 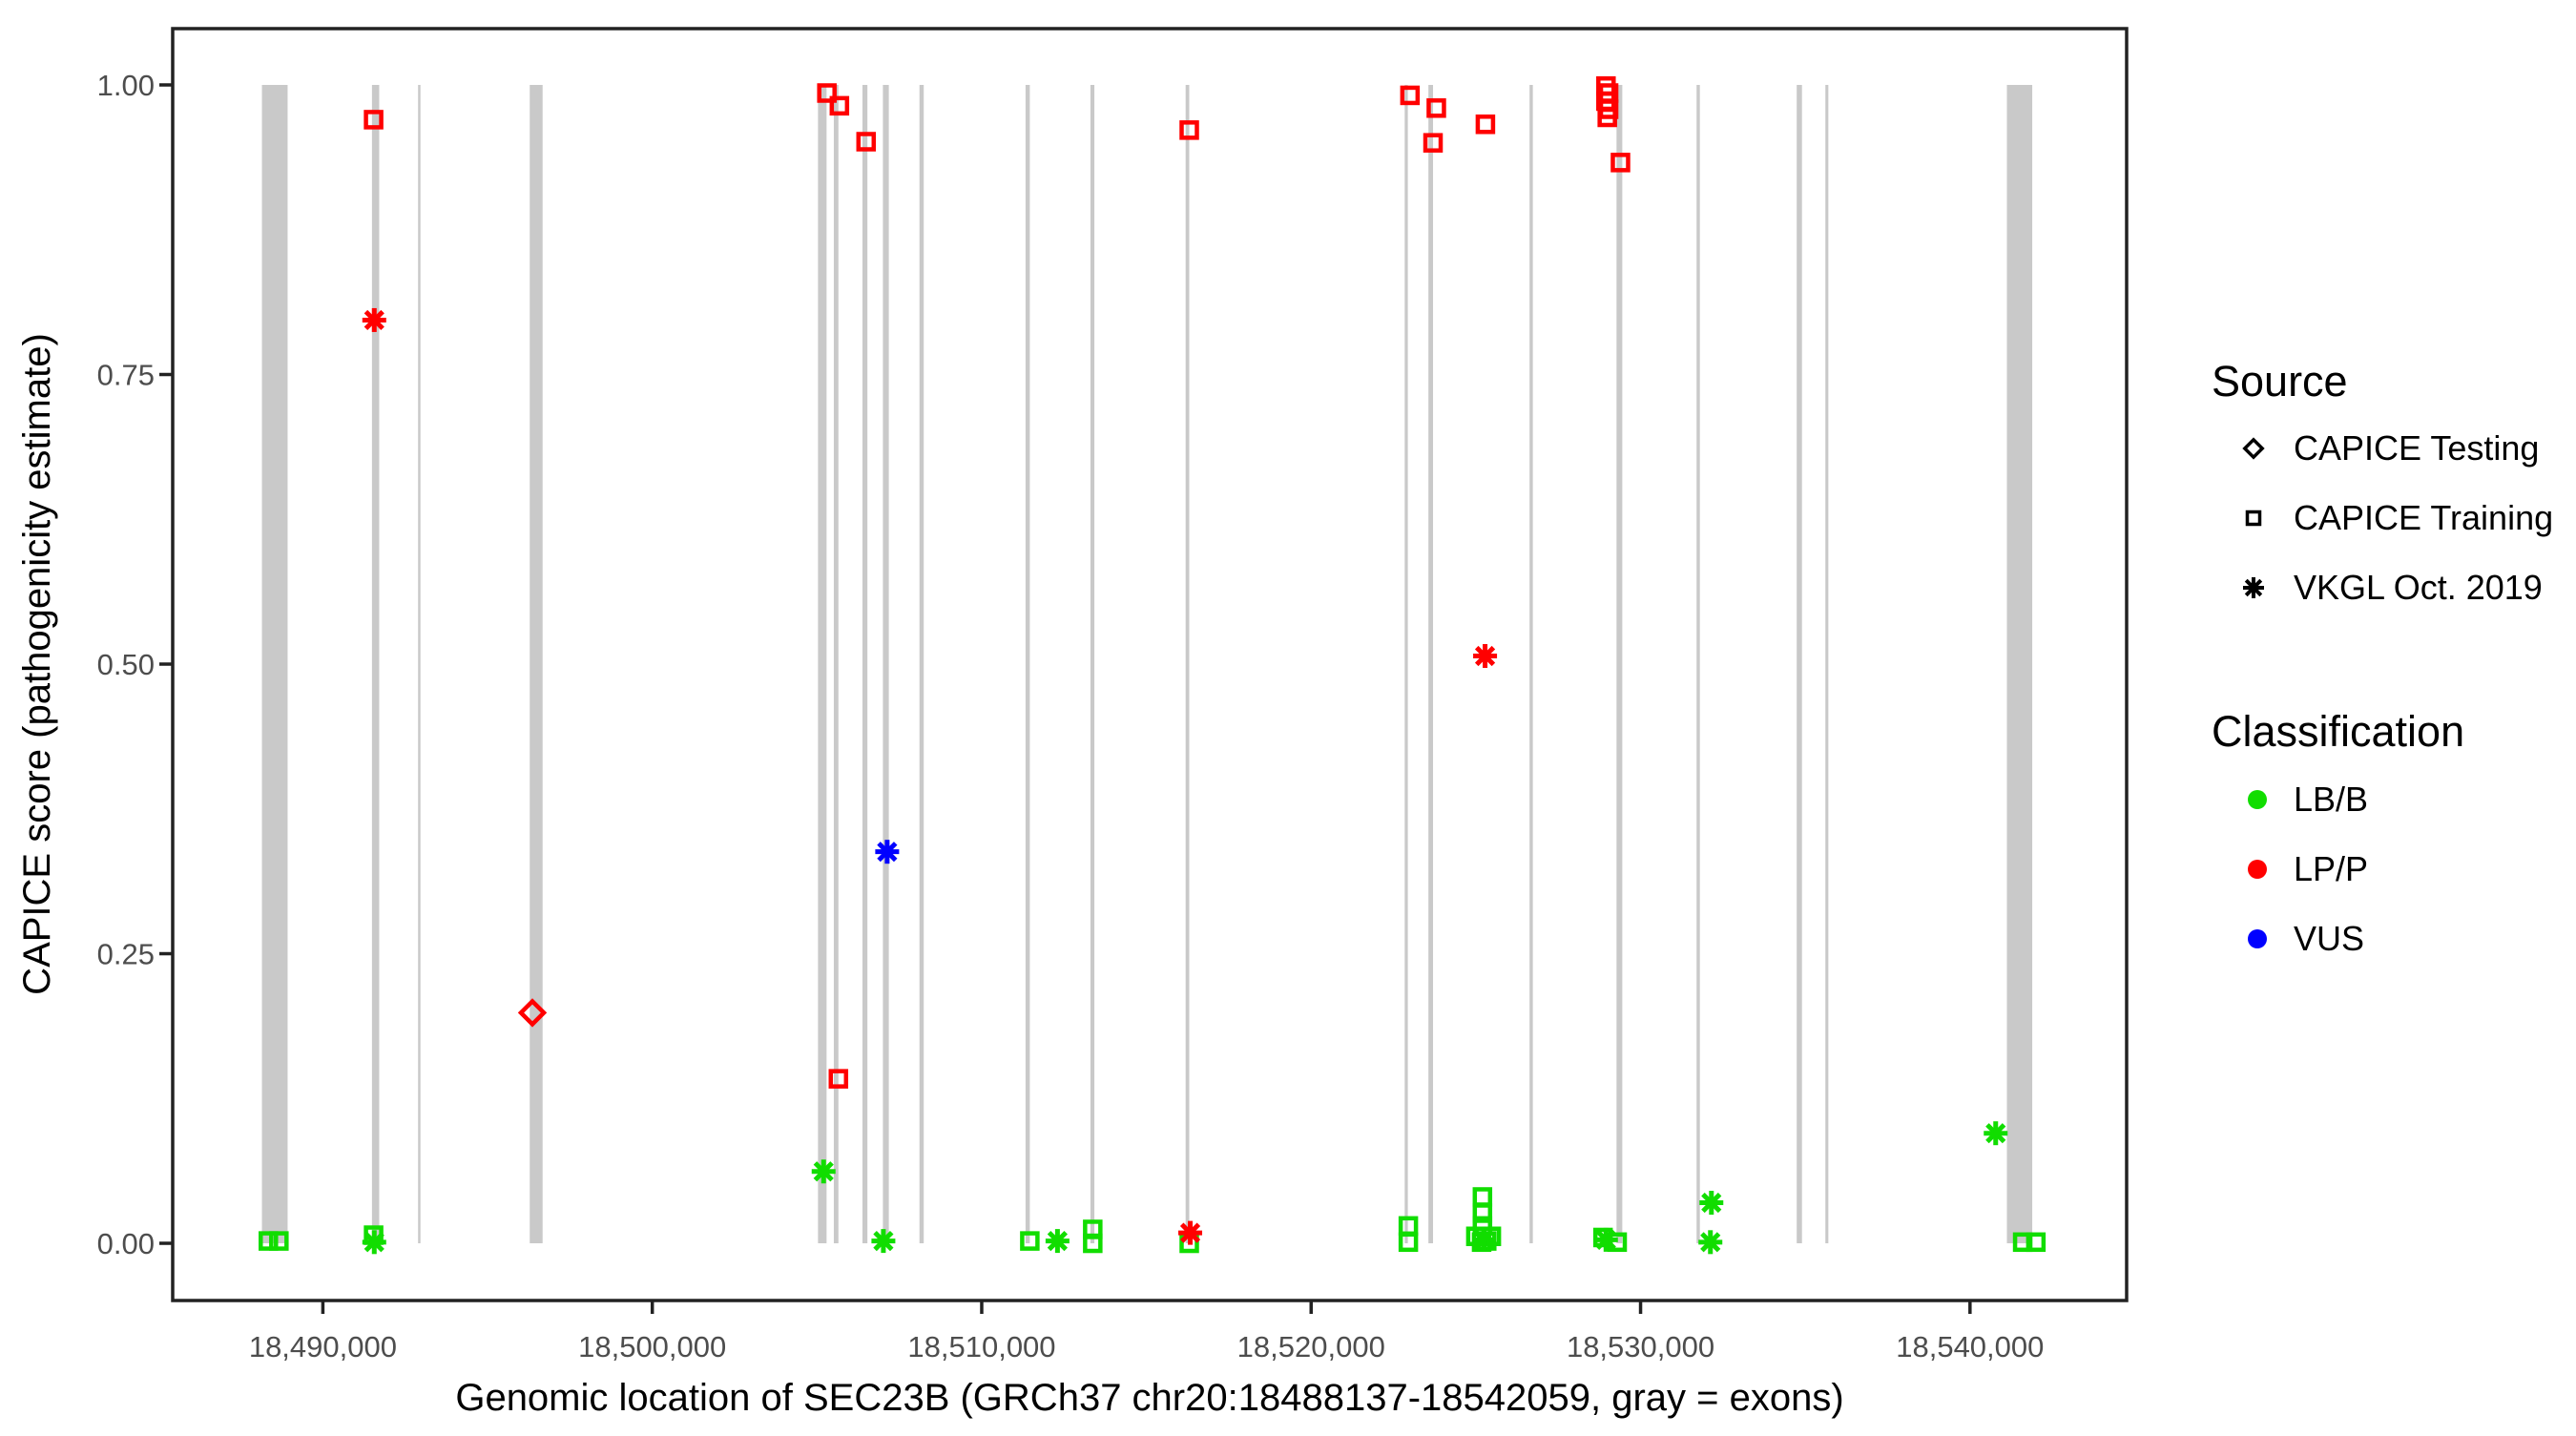 What do you see at coordinates (126, 954) in the screenshot?
I see `y-tick-label: 0.25` at bounding box center [126, 954].